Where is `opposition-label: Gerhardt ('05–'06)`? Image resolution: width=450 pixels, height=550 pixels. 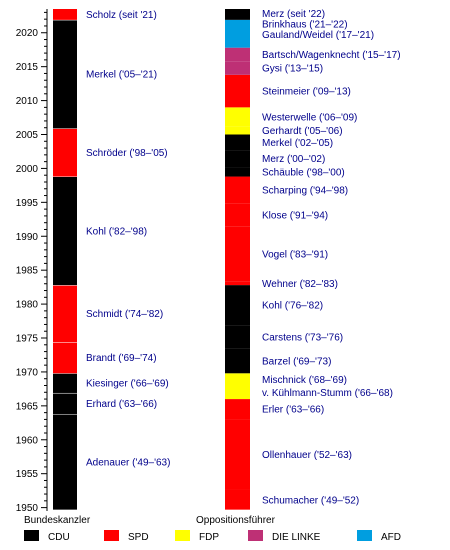 opposition-label: Gerhardt ('05–'06) is located at coordinates (302, 131).